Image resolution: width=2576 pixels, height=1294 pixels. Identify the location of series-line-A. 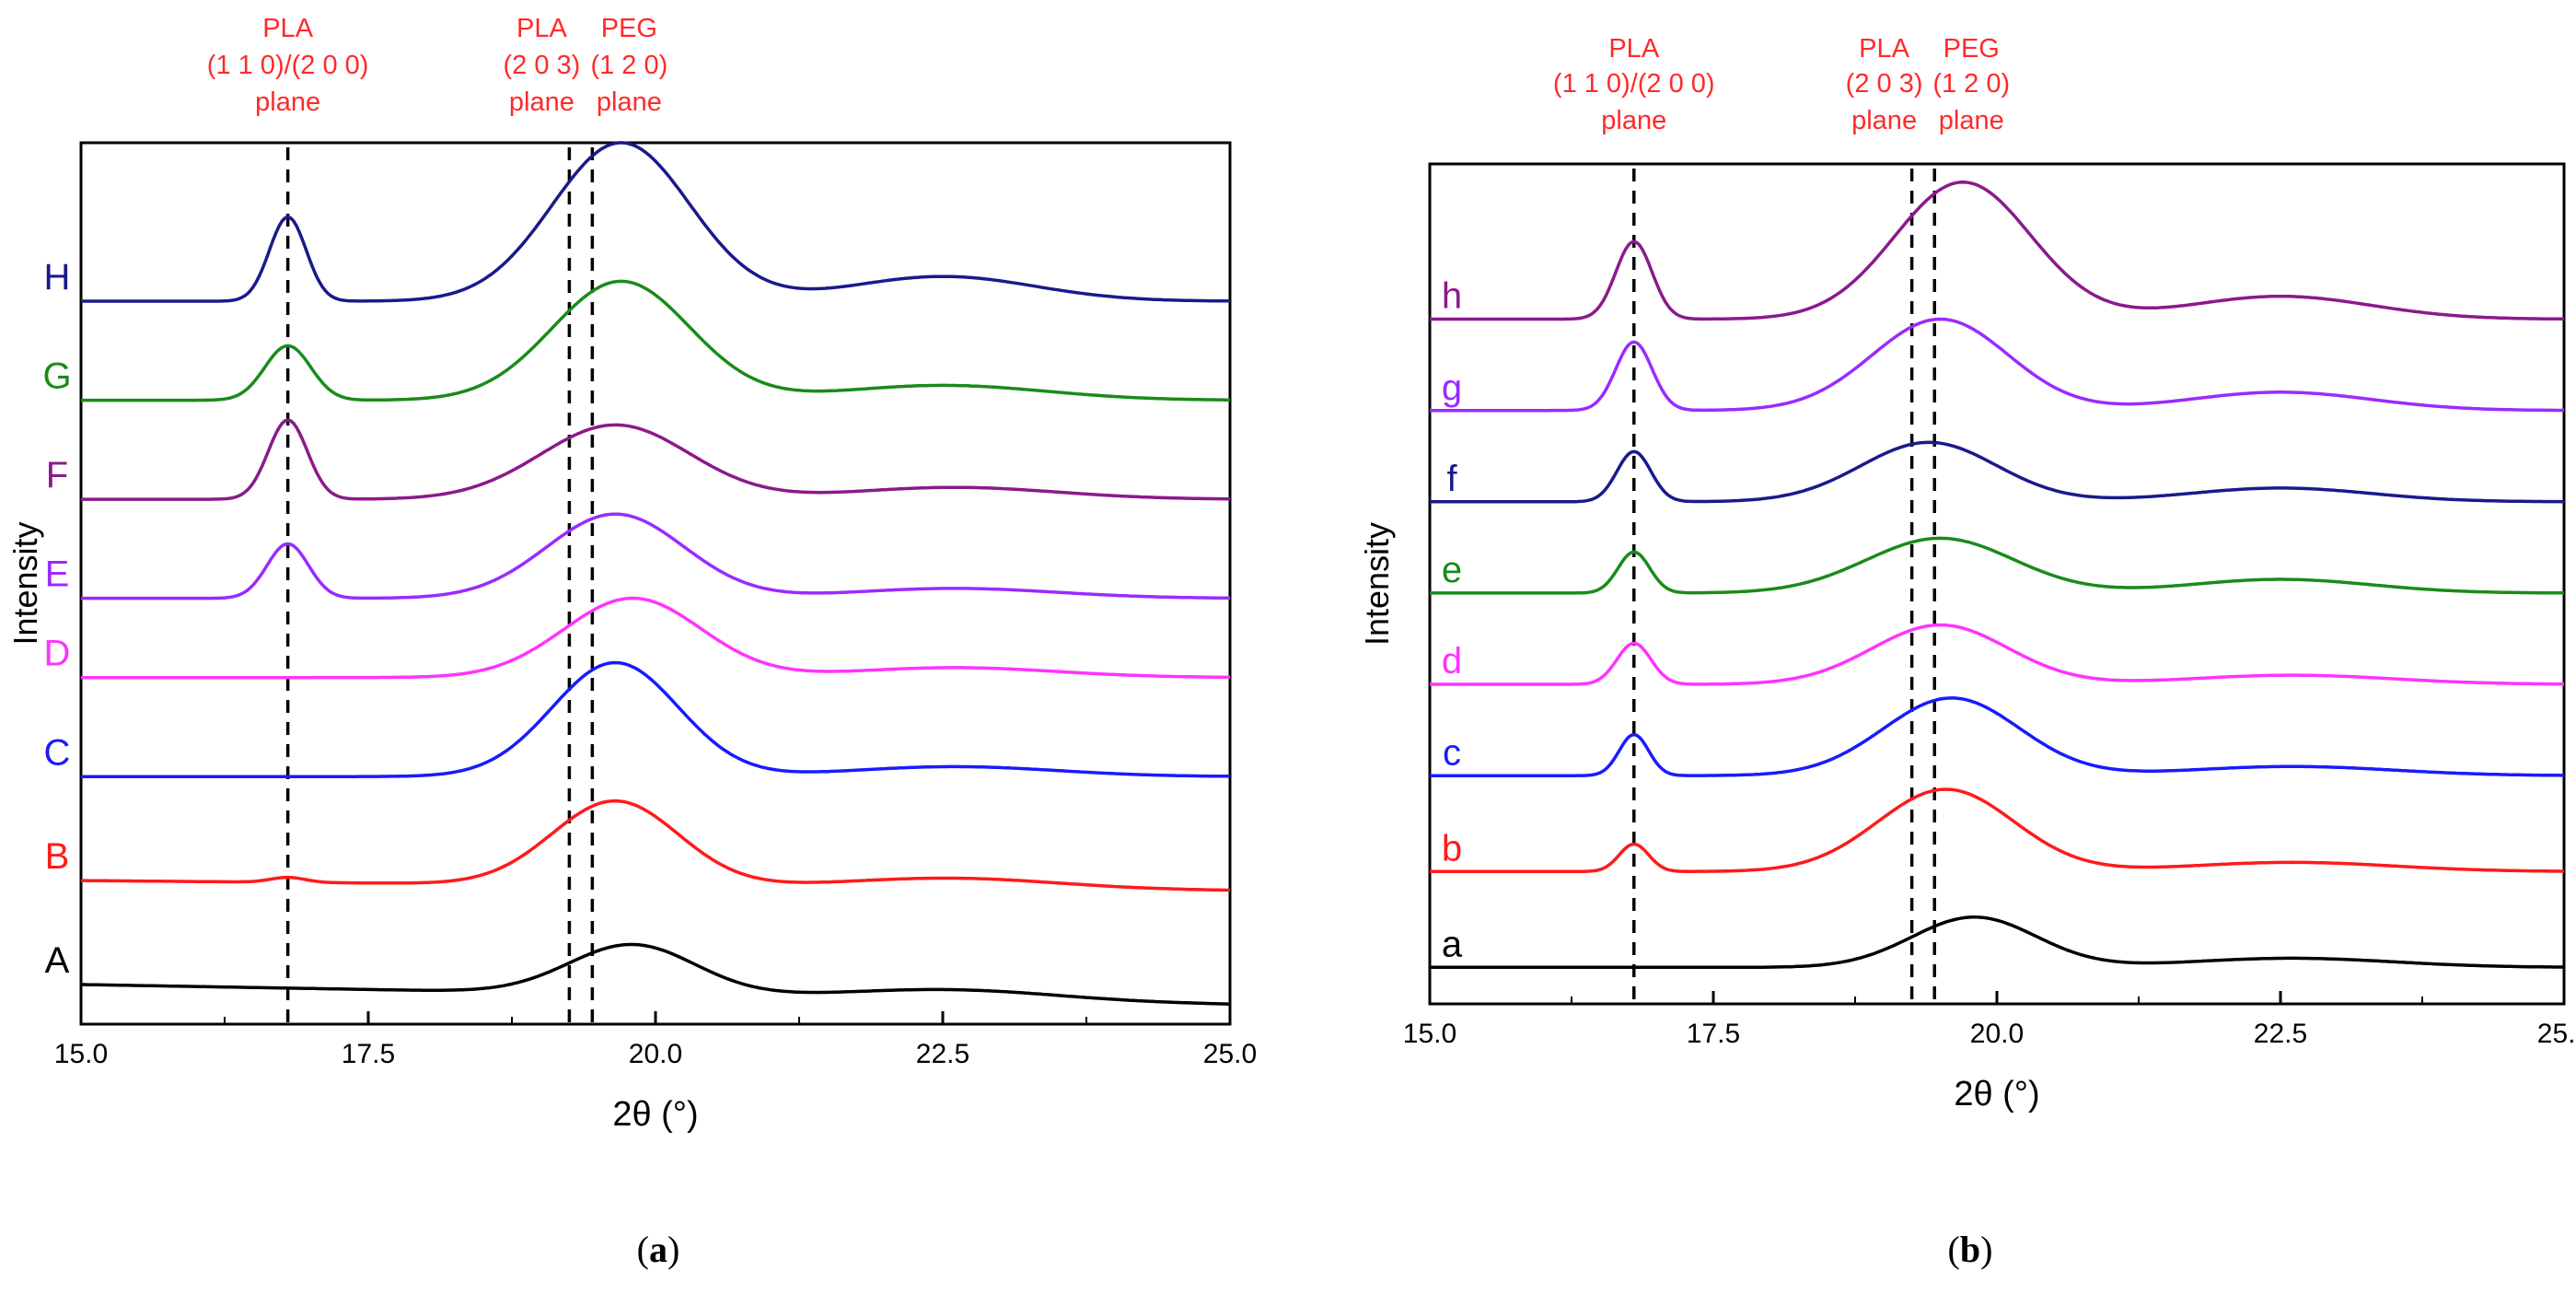
(656, 974).